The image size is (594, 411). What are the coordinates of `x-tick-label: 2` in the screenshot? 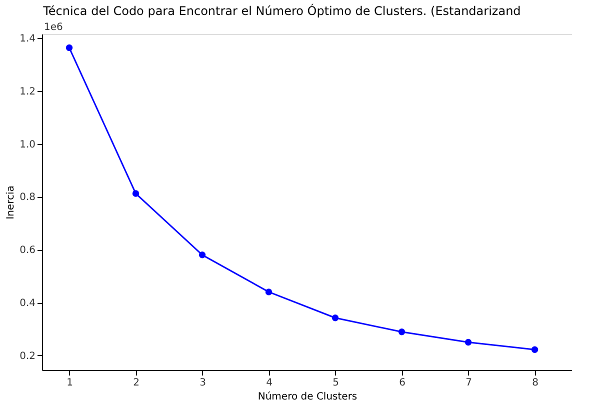 It's located at (136, 383).